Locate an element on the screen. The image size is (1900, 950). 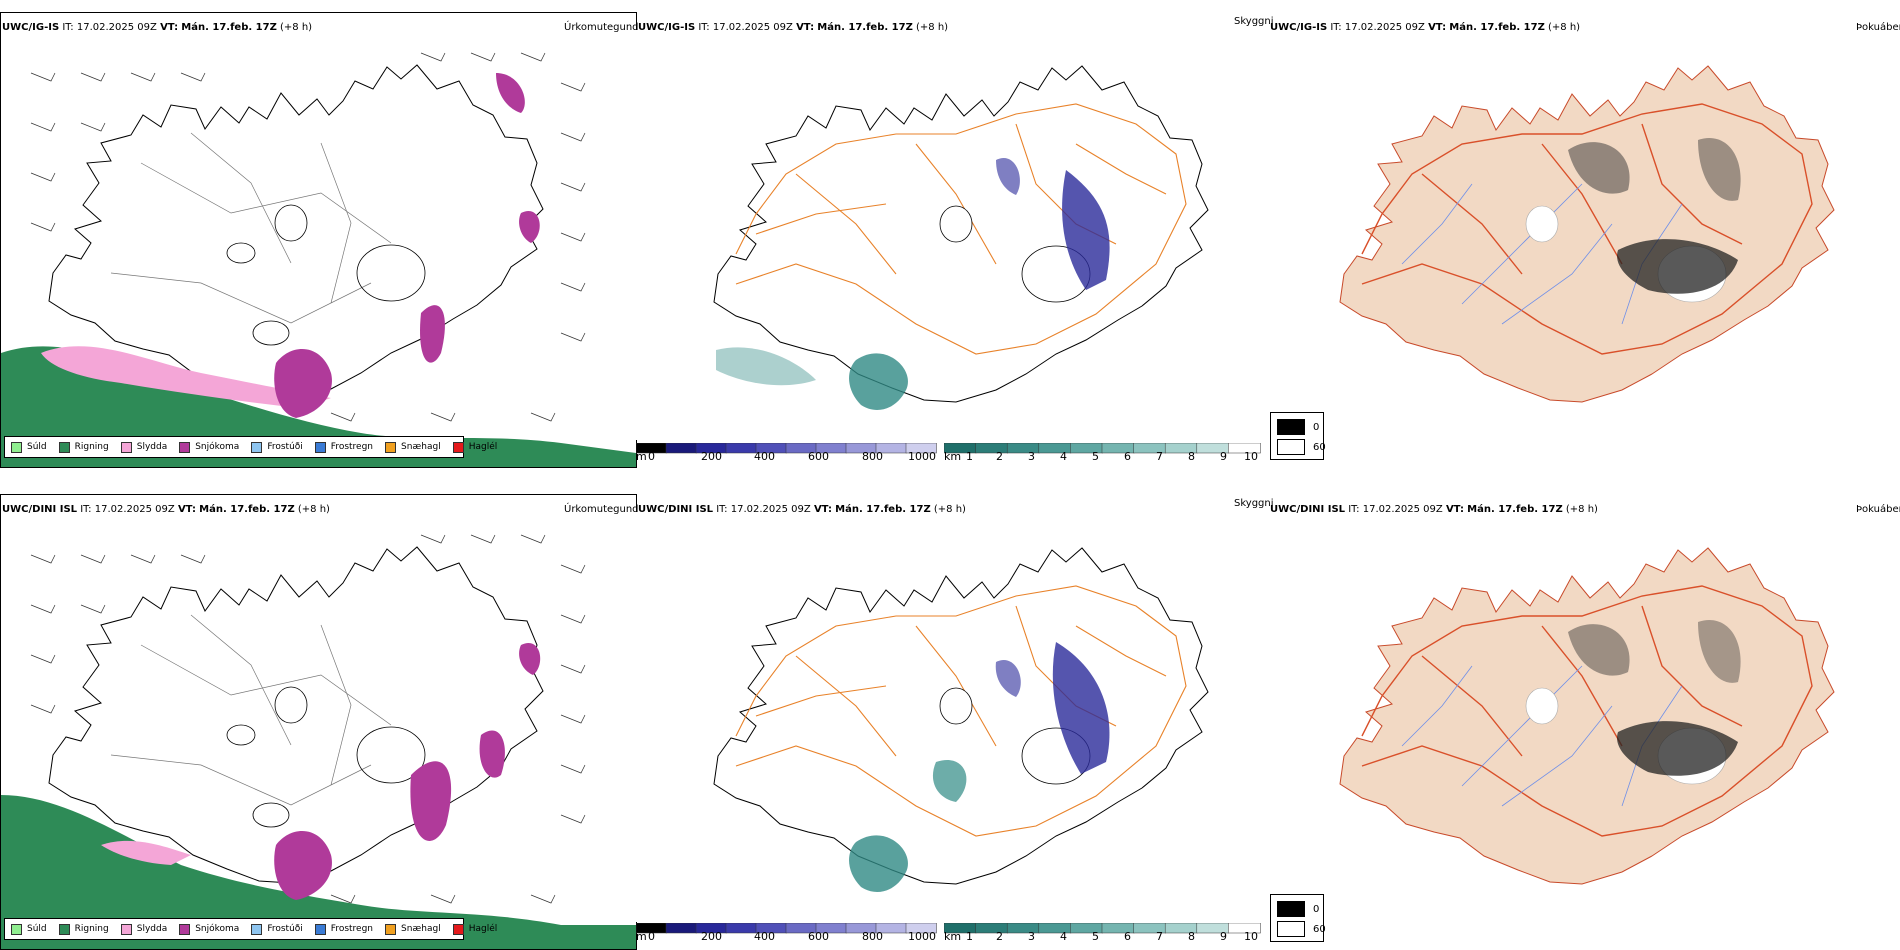
visibility-panel-bottom is located at coordinates (951, 717).